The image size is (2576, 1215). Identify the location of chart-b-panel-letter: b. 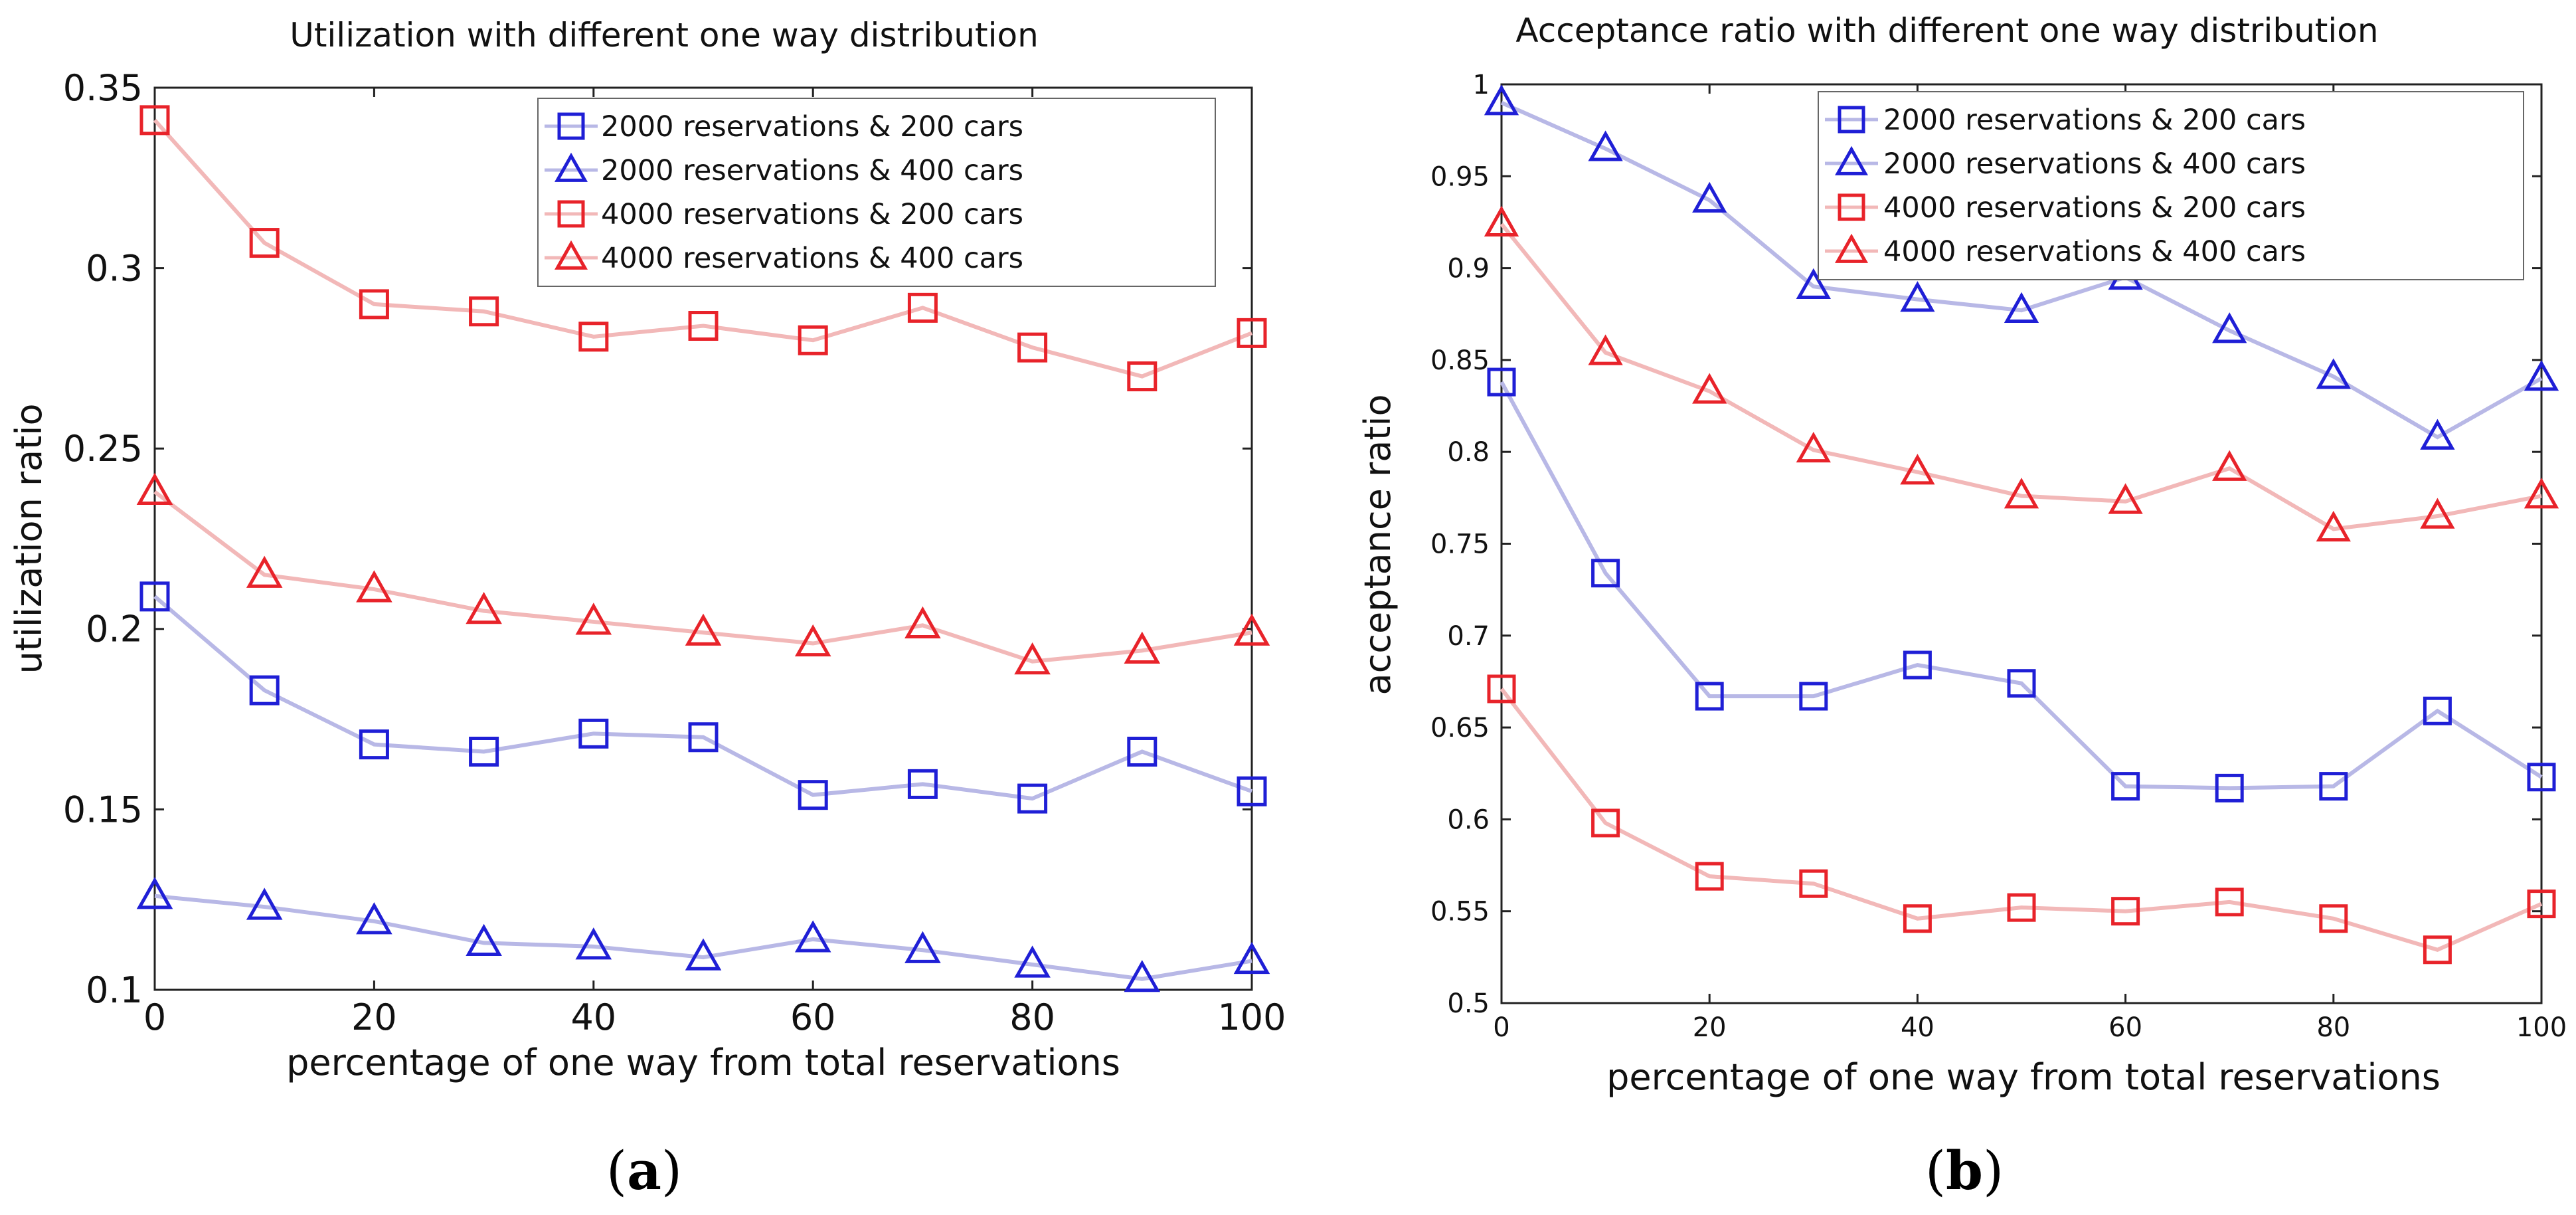
(1964, 1170).